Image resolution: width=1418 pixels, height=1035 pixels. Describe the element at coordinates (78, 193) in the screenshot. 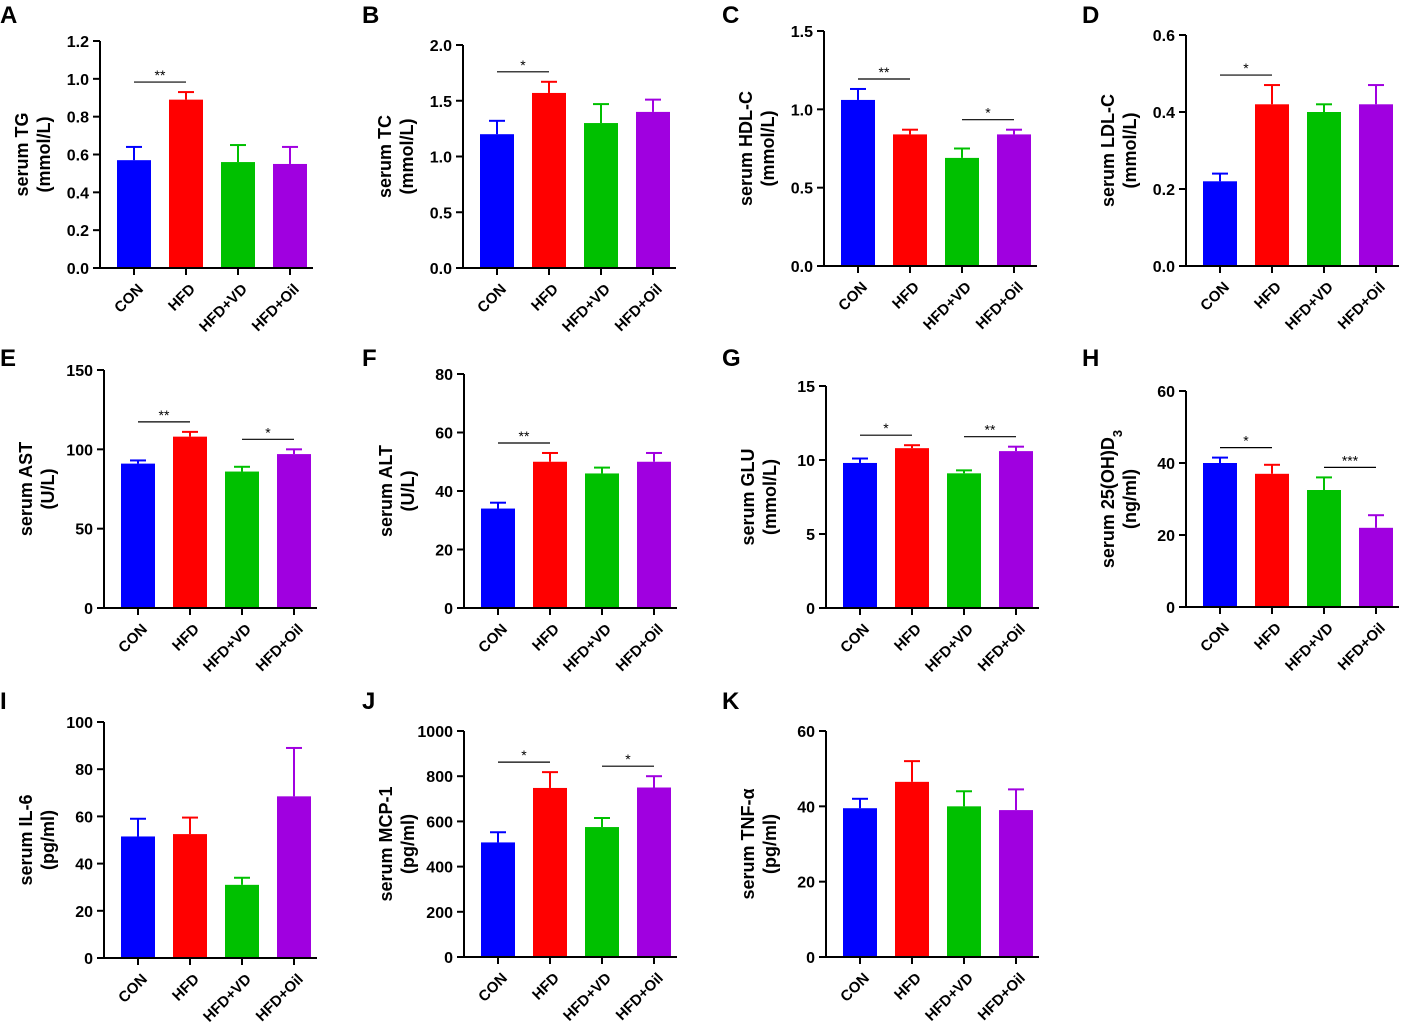

I see `y-tick-label: 0.4` at that location.